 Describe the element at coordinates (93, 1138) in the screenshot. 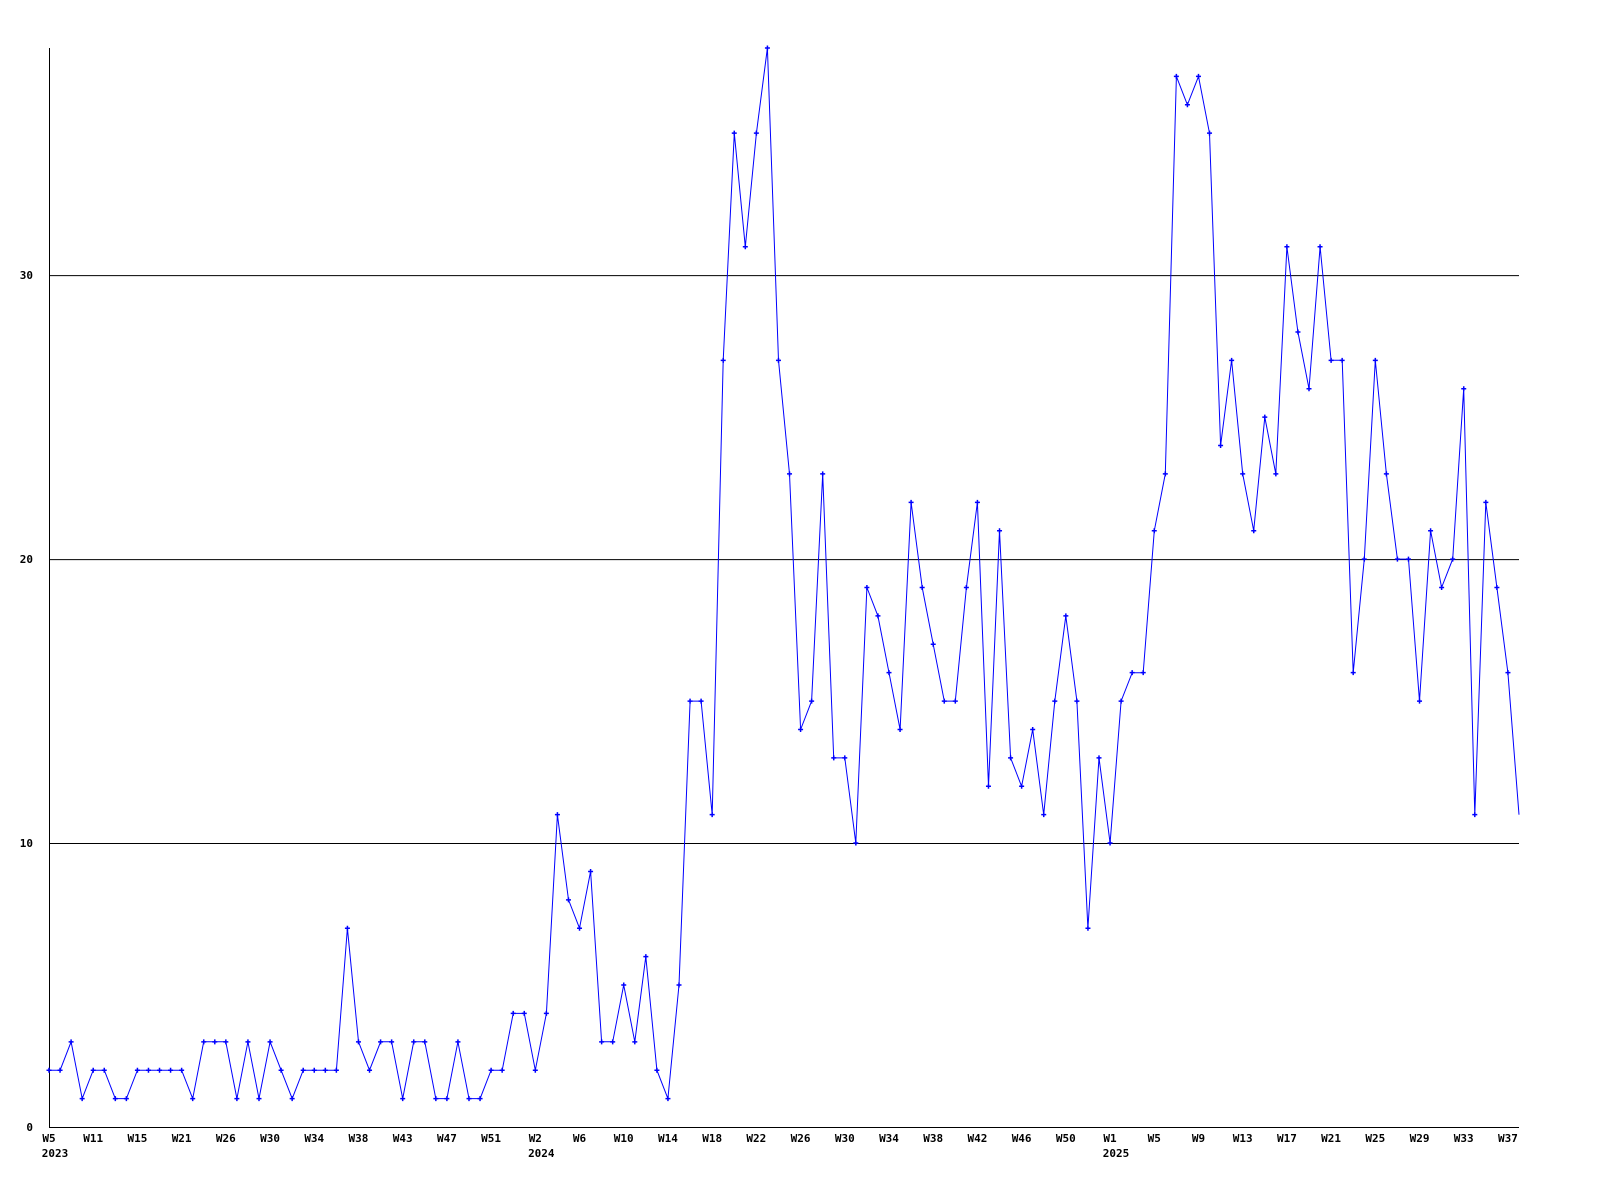

I see `x-tick-label: W11` at that location.